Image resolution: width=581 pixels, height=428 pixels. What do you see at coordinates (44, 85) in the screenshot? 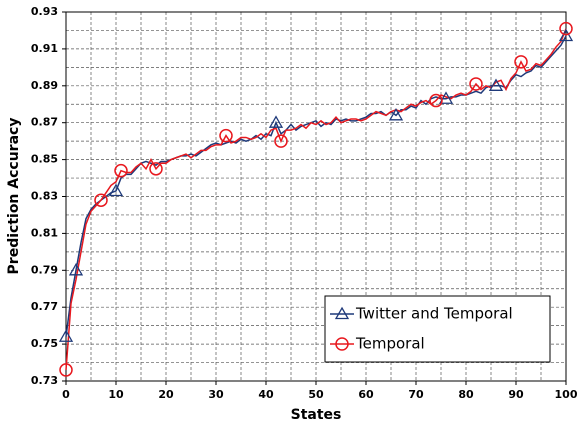
I see `y-tick-label: 0.89` at bounding box center [44, 85].